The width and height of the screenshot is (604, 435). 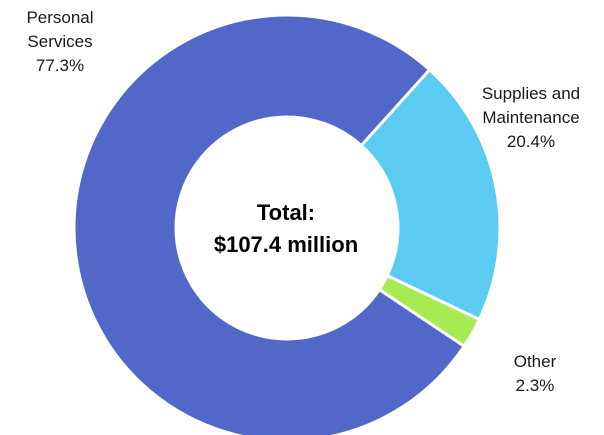 I want to click on label-other-name: Other, so click(x=535, y=361).